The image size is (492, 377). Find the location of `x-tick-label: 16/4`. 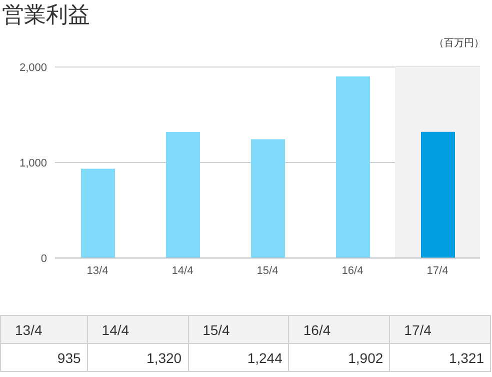

x-tick-label: 16/4 is located at coordinates (353, 270).